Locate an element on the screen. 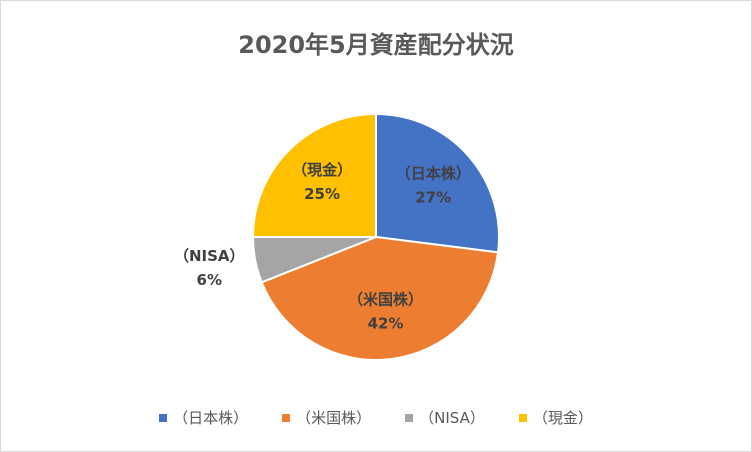  data-label-percent-us-stocks: 42% is located at coordinates (386, 324).